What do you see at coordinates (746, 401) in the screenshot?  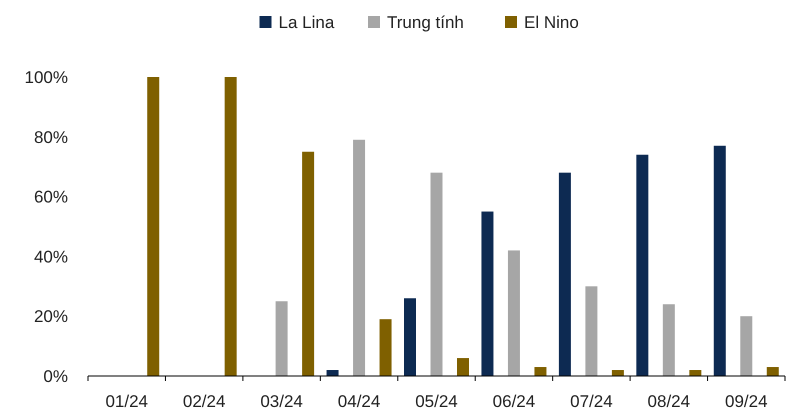 I see `x-tick-label: 09/24` at bounding box center [746, 401].